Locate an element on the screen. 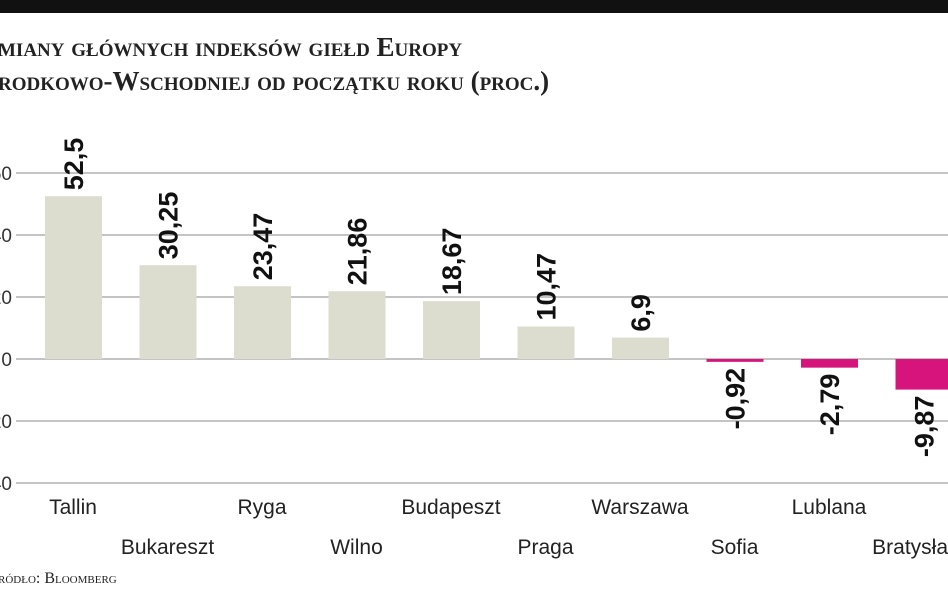 The width and height of the screenshot is (948, 593). y-tick-label: -20 is located at coordinates (6, 422).